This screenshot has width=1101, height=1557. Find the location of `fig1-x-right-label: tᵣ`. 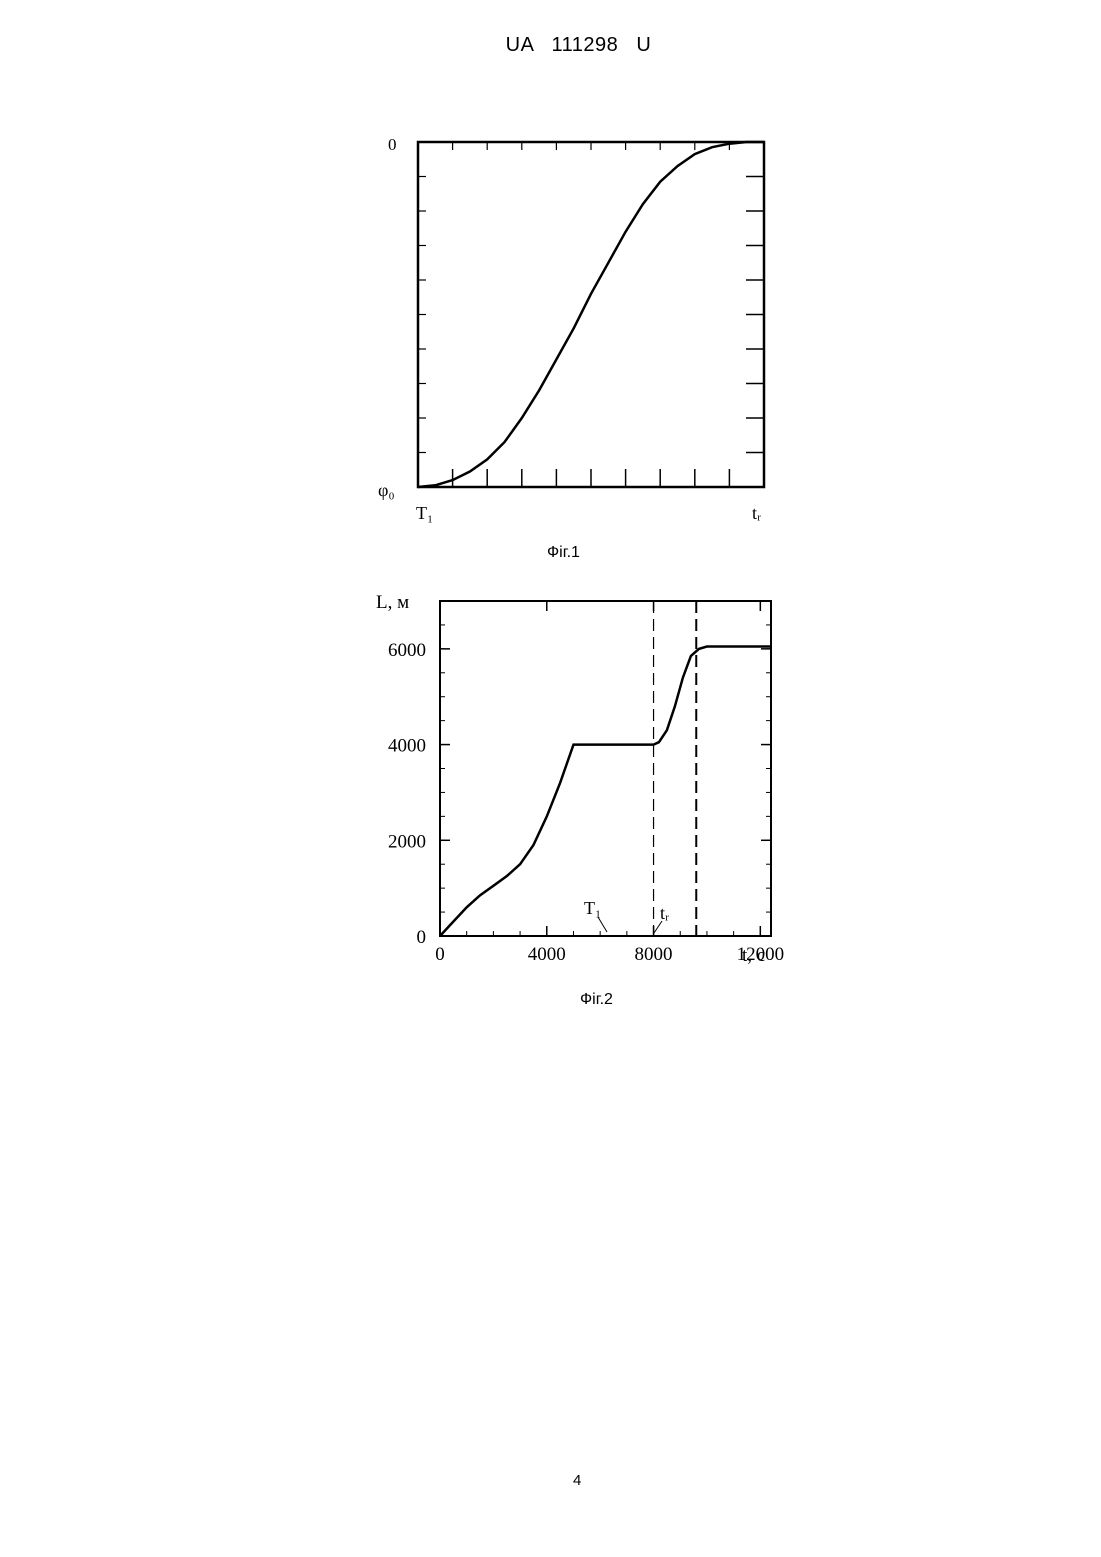

fig1-x-right-label: tᵣ is located at coordinates (756, 513).